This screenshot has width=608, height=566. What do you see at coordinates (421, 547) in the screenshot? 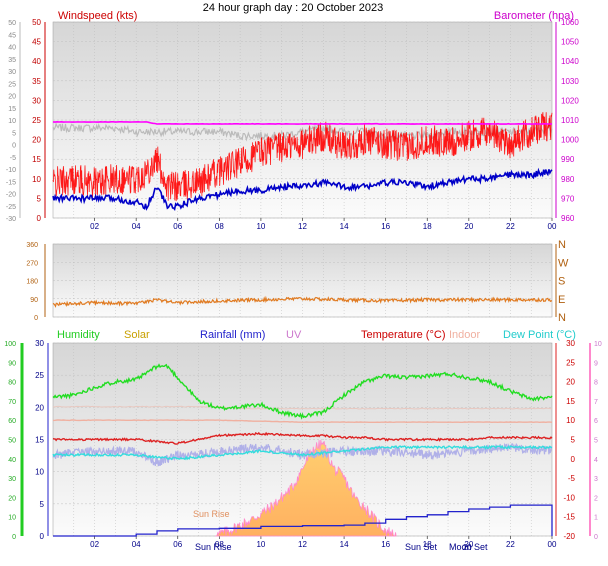
I see `annotation-sunset-axis: Sun Set` at bounding box center [421, 547].